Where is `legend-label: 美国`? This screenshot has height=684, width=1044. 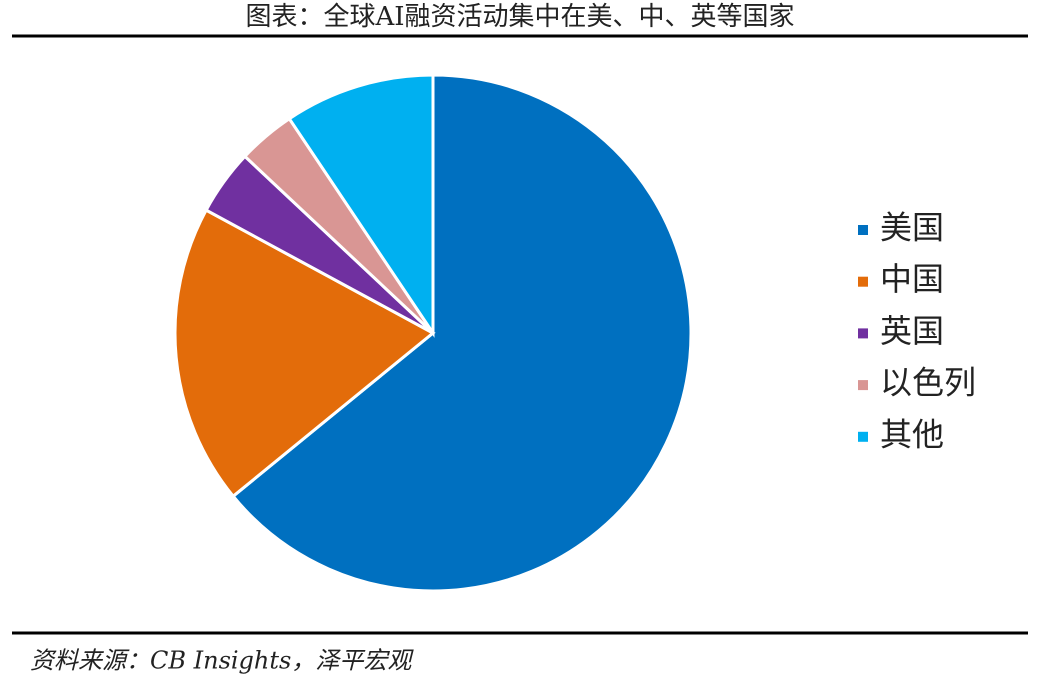
legend-label: 美国 is located at coordinates (912, 228).